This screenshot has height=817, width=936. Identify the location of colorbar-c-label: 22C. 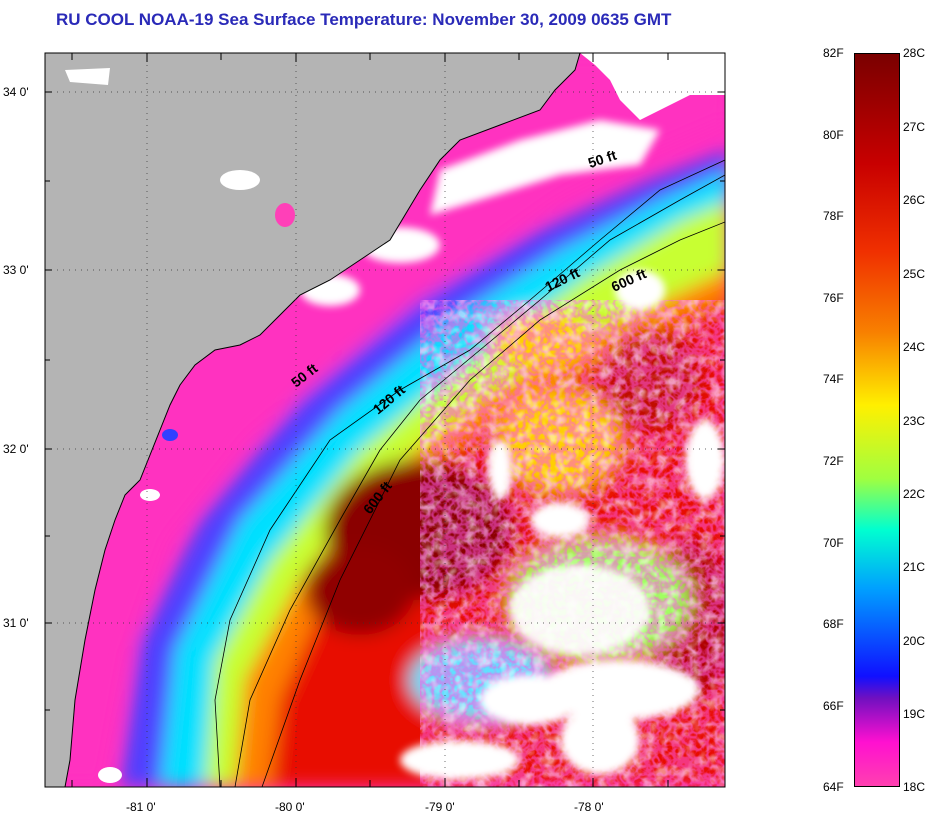
(914, 494).